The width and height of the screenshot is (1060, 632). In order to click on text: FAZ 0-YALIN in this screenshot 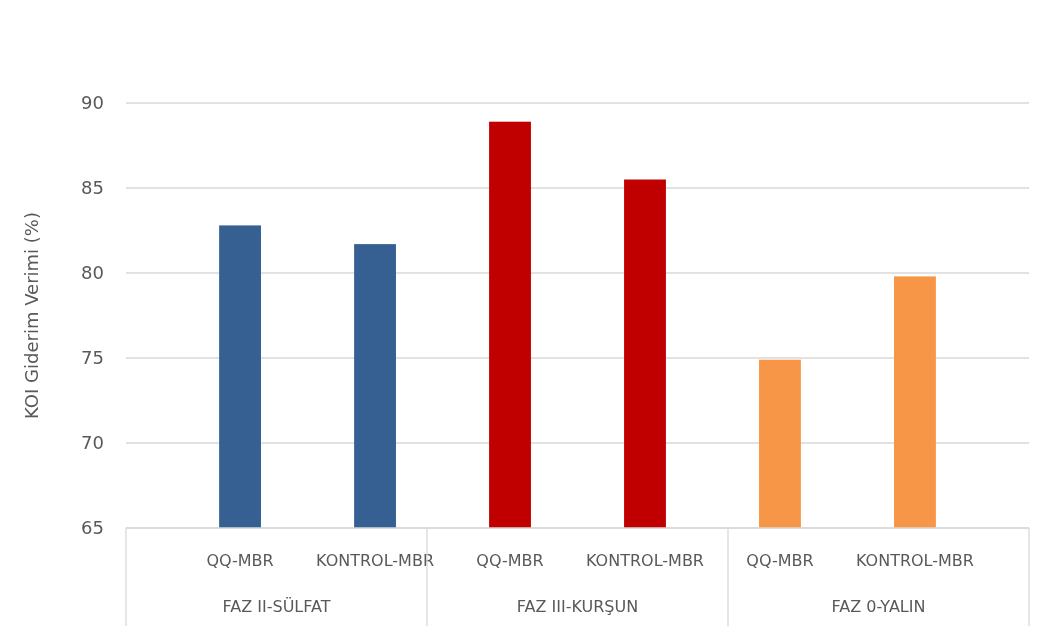, I will do `click(878, 606)`.